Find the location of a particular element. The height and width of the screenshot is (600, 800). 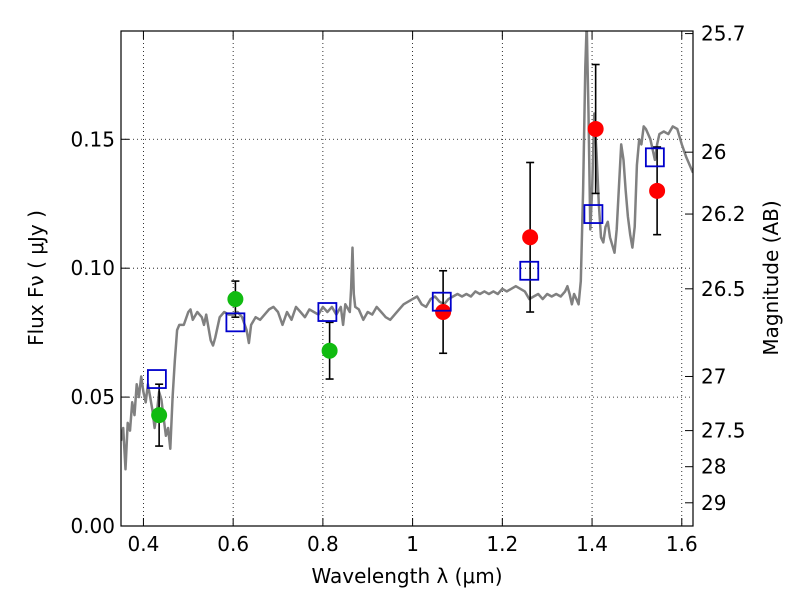

y2-tick-label: 27.5 is located at coordinates (723, 431).